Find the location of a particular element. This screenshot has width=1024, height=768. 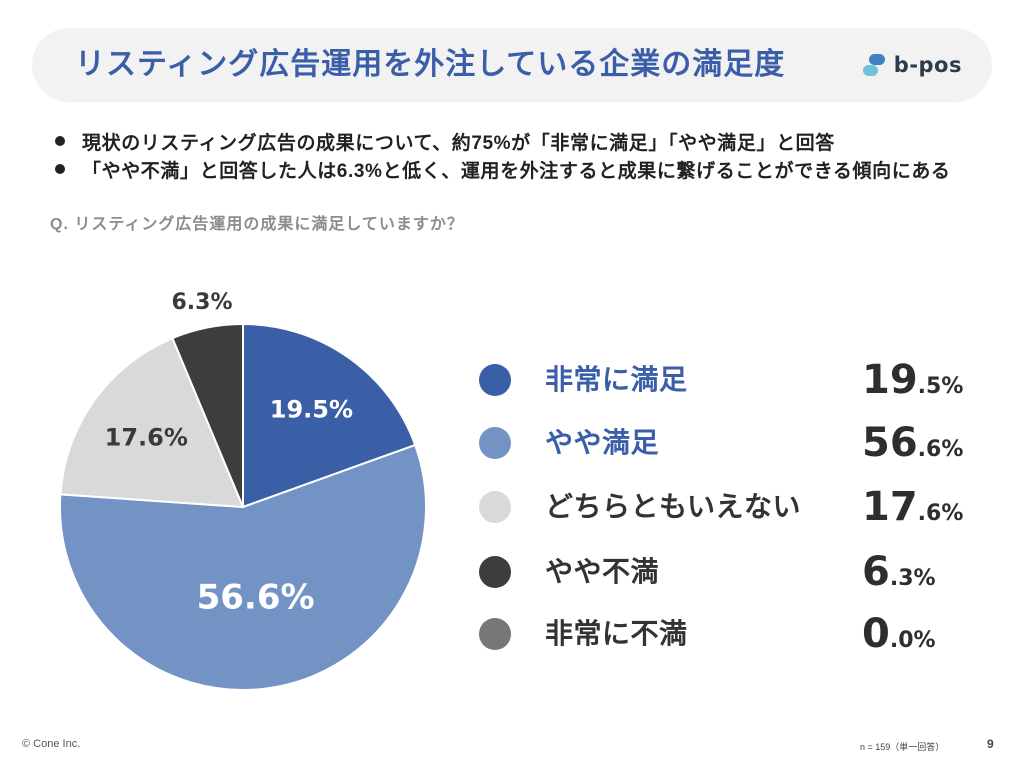

bullet-text: 現状のリスティング広告の成果について、約75%が「非常に満足」「やや満足」と回答 is located at coordinates (458, 143).